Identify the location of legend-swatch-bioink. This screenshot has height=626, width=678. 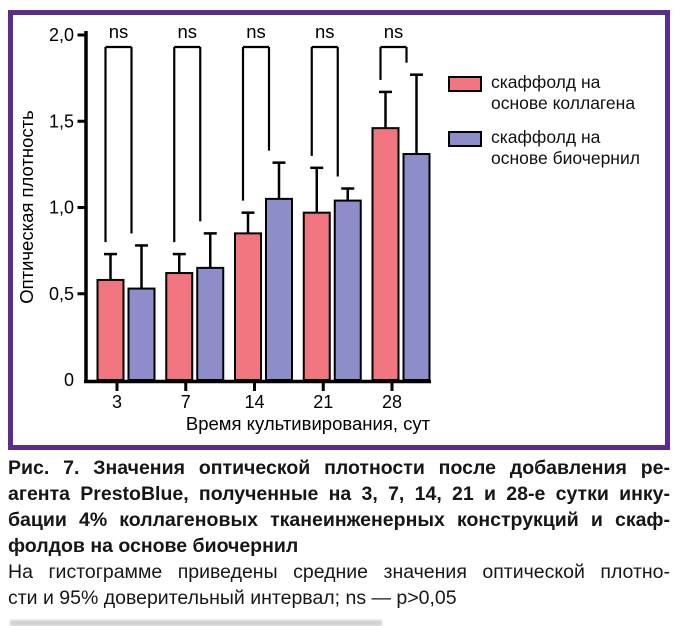
(465, 138).